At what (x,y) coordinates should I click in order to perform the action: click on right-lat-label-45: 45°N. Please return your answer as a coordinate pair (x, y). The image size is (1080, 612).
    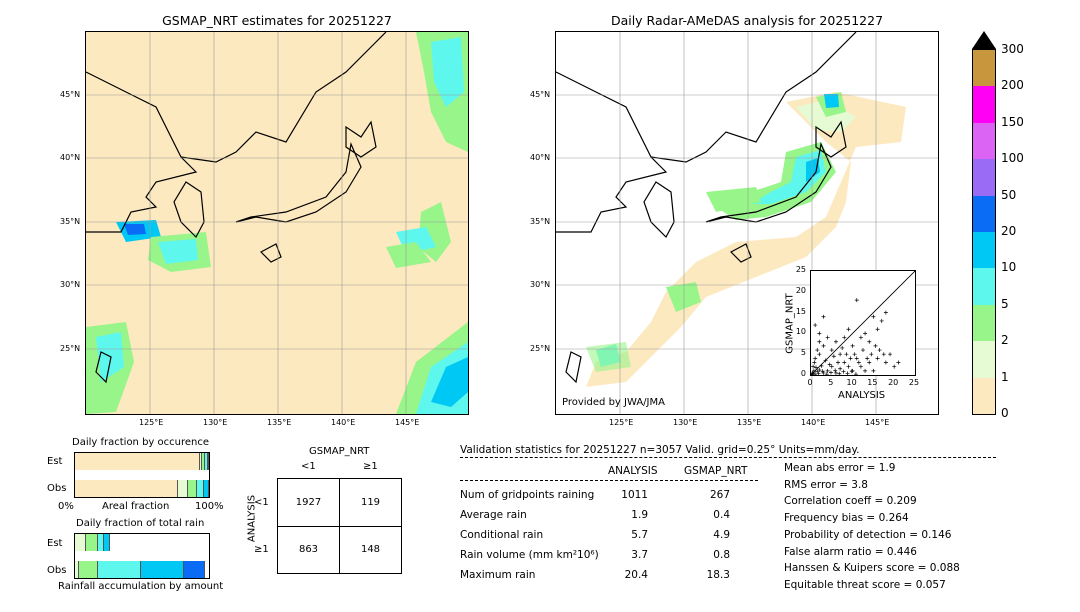
    Looking at the image, I should click on (540, 94).